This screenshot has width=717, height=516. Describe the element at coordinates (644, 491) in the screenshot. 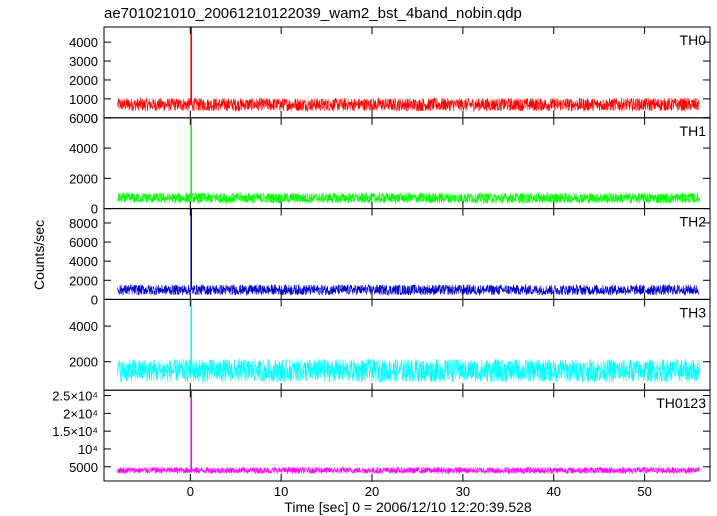

I see `x-tick-label: 50` at that location.